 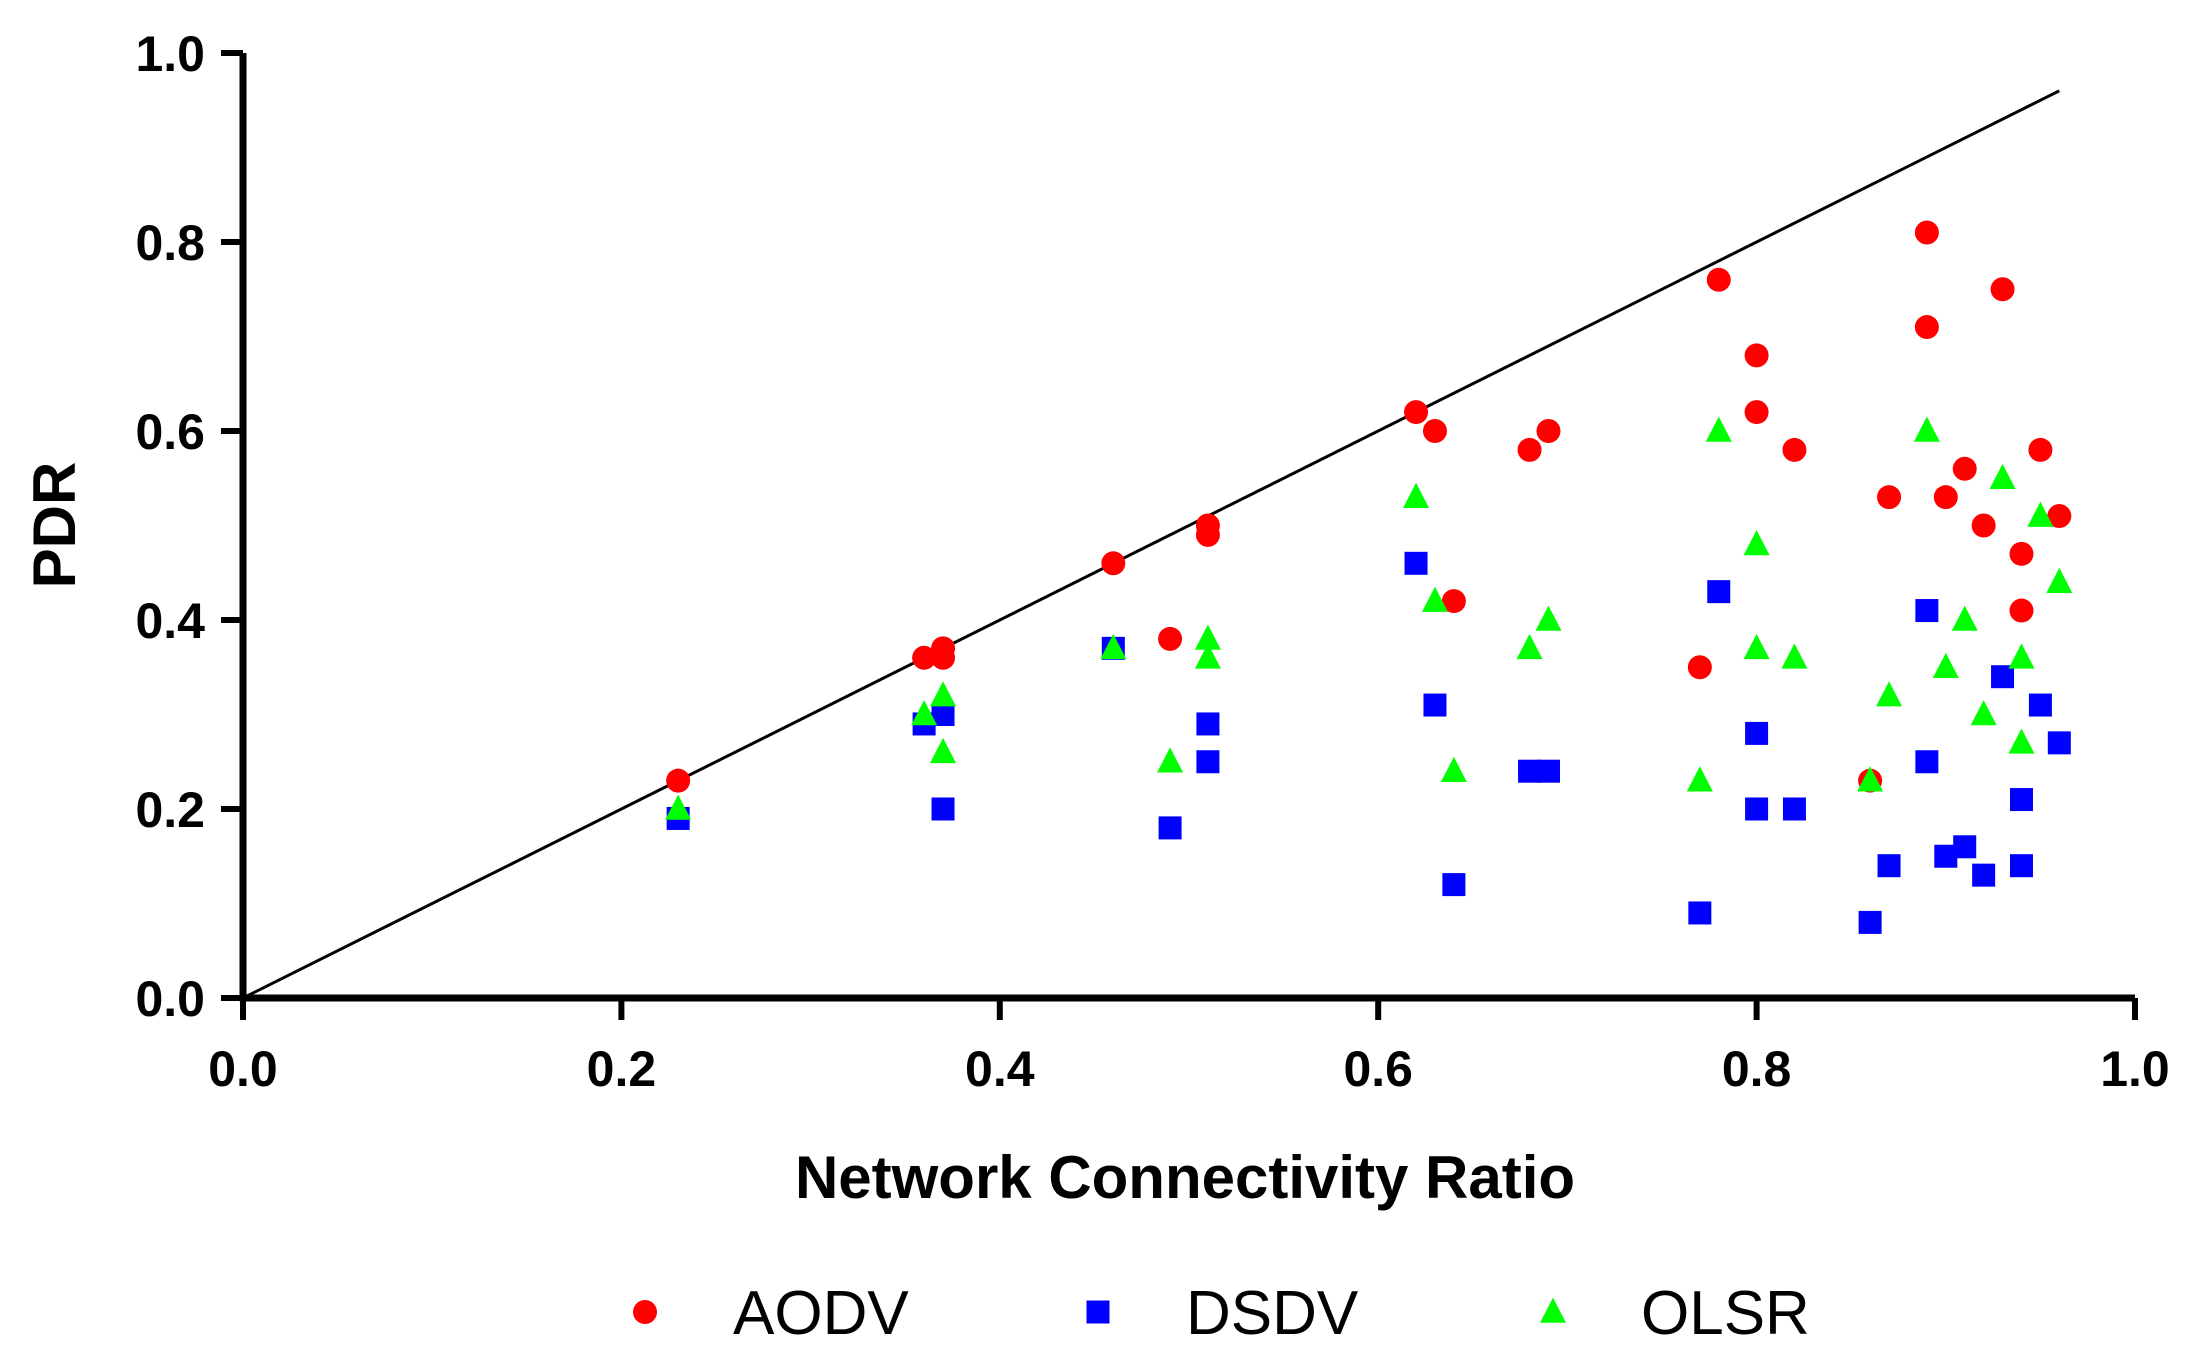 What do you see at coordinates (1000, 1069) in the screenshot?
I see `x-tick-label: 0.4` at bounding box center [1000, 1069].